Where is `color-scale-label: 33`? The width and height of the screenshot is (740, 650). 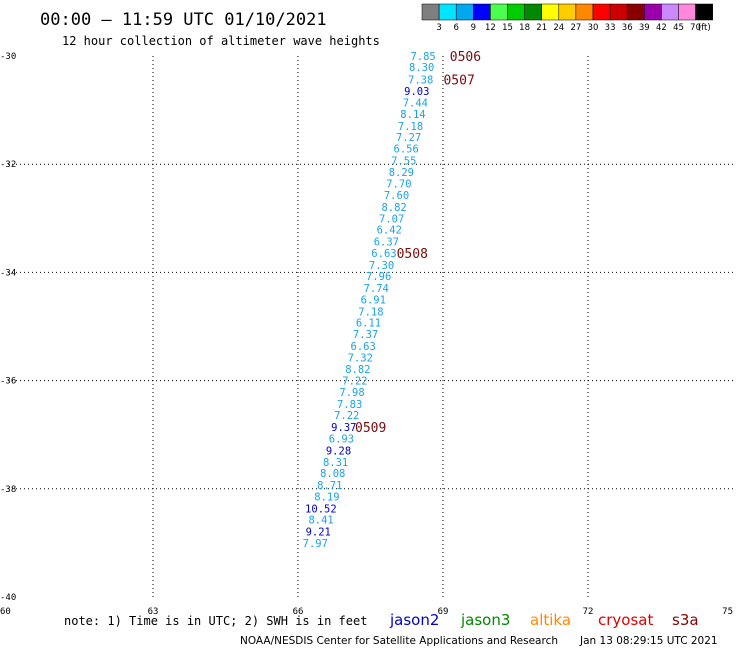
color-scale-label: 33 is located at coordinates (610, 28).